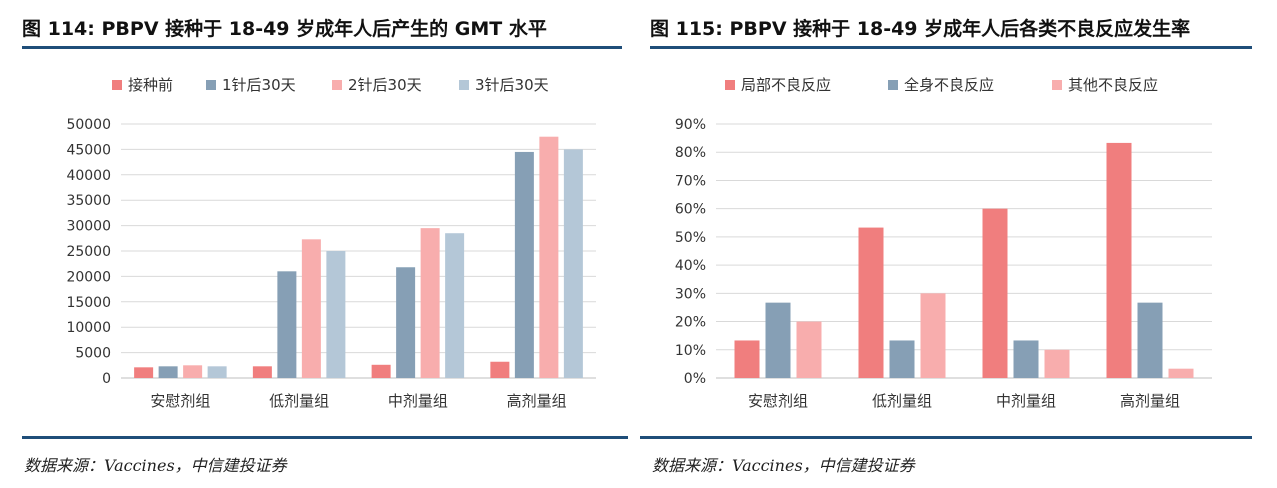 The image size is (1277, 488). What do you see at coordinates (1113, 85) in the screenshot?
I see `legend-label: 其他不良反应` at bounding box center [1113, 85].